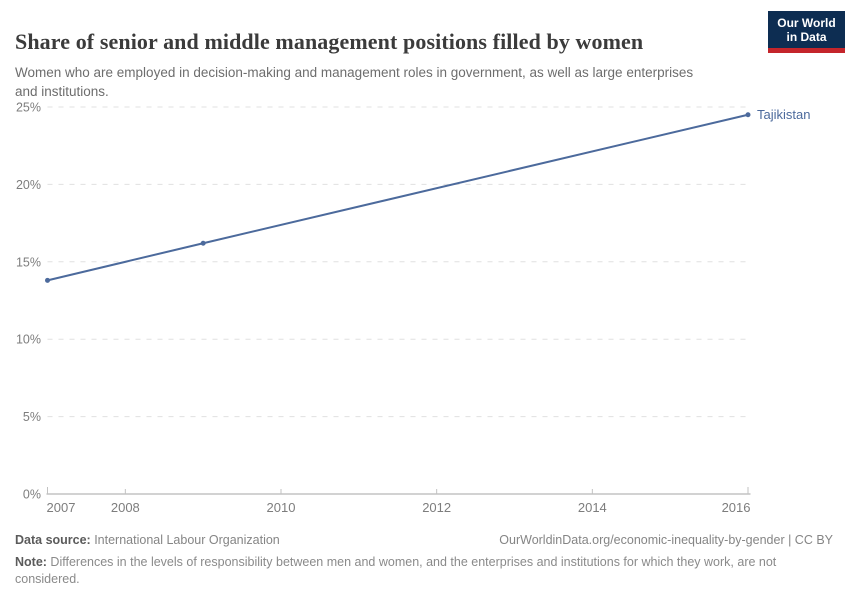 The height and width of the screenshot is (600, 850). What do you see at coordinates (185, 540) in the screenshot?
I see `data-source-value: International Labour Organization` at bounding box center [185, 540].